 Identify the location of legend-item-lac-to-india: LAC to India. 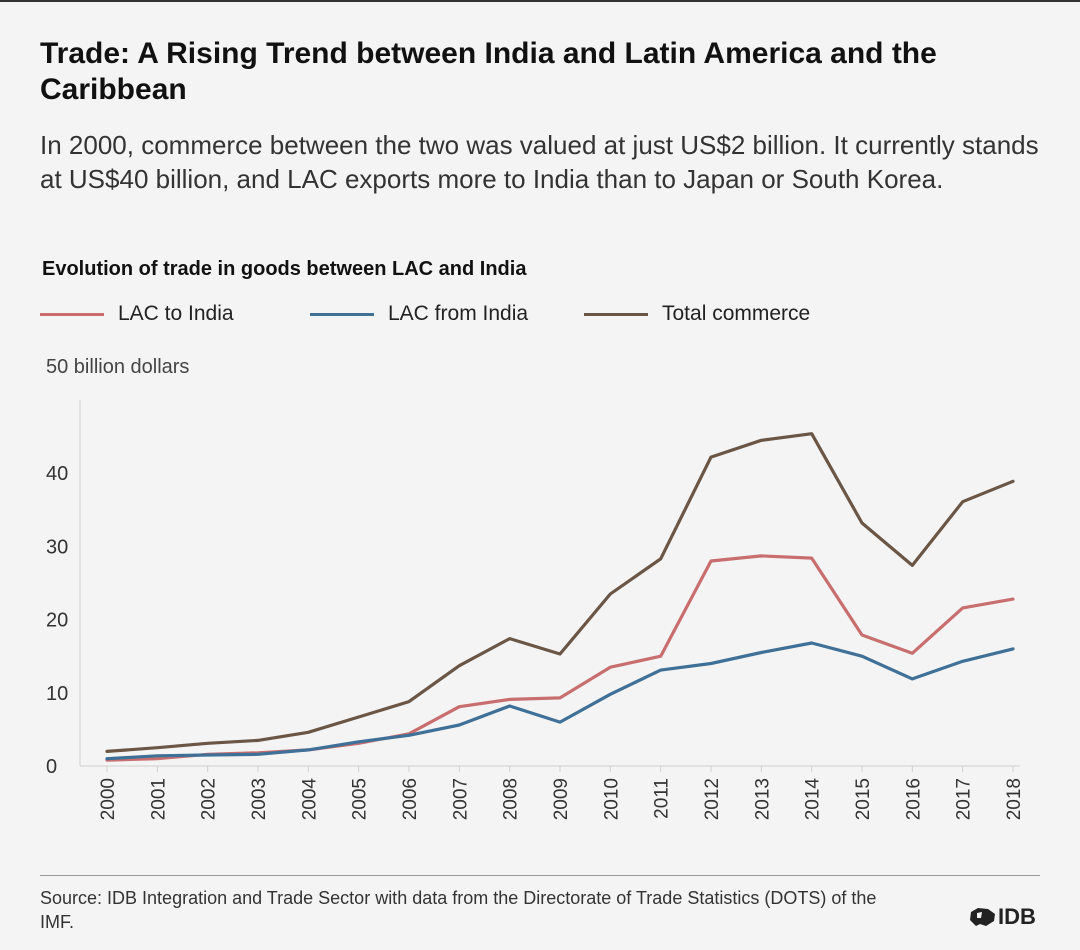
(137, 314).